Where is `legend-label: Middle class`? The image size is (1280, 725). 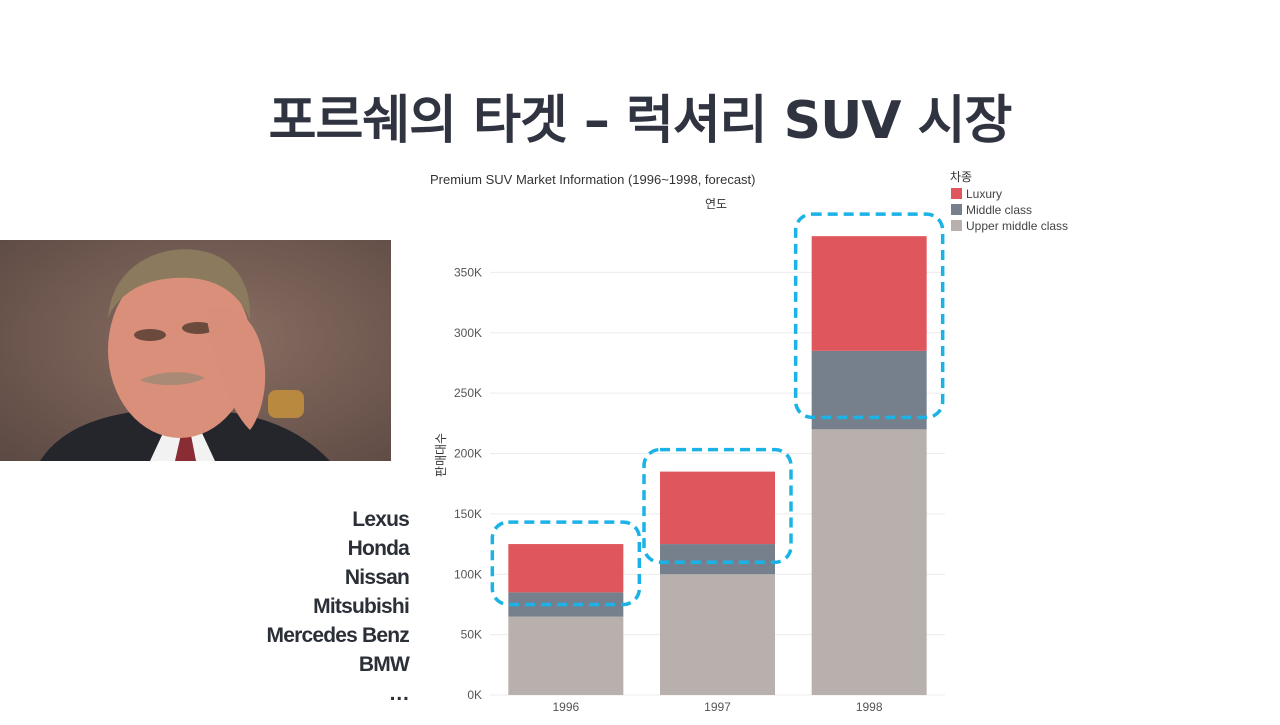 legend-label: Middle class is located at coordinates (999, 210).